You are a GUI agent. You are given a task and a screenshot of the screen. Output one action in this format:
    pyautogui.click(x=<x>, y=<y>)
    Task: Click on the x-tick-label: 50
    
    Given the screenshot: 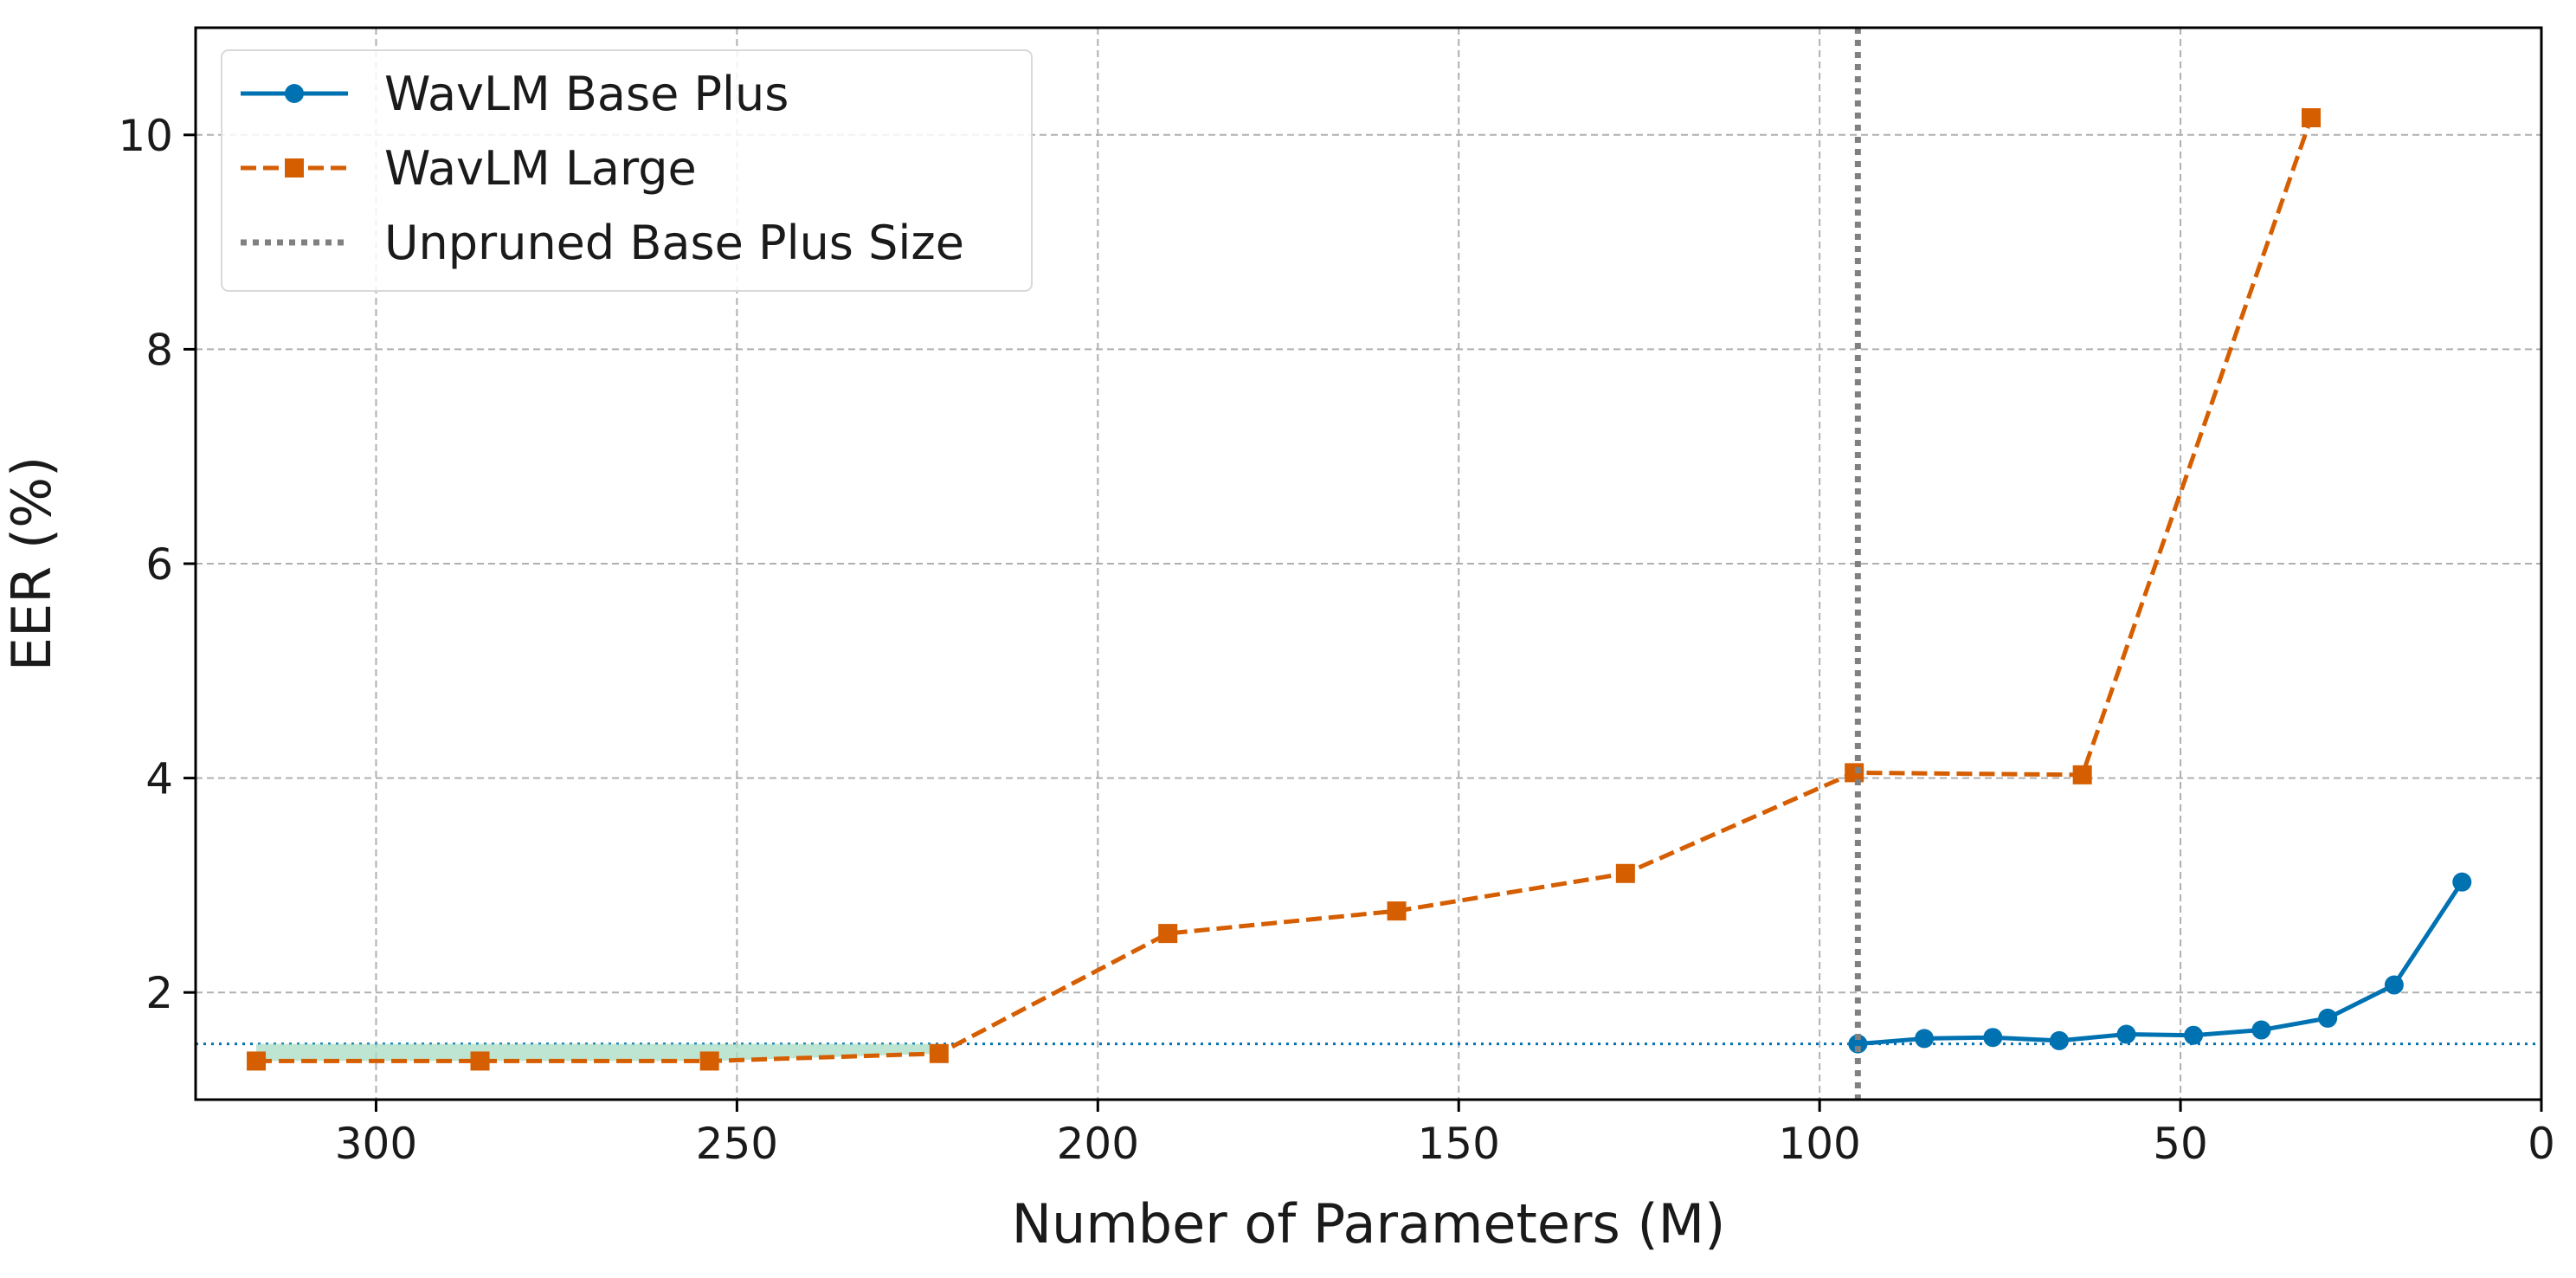 What is the action you would take?
    pyautogui.click(x=2180, y=1144)
    